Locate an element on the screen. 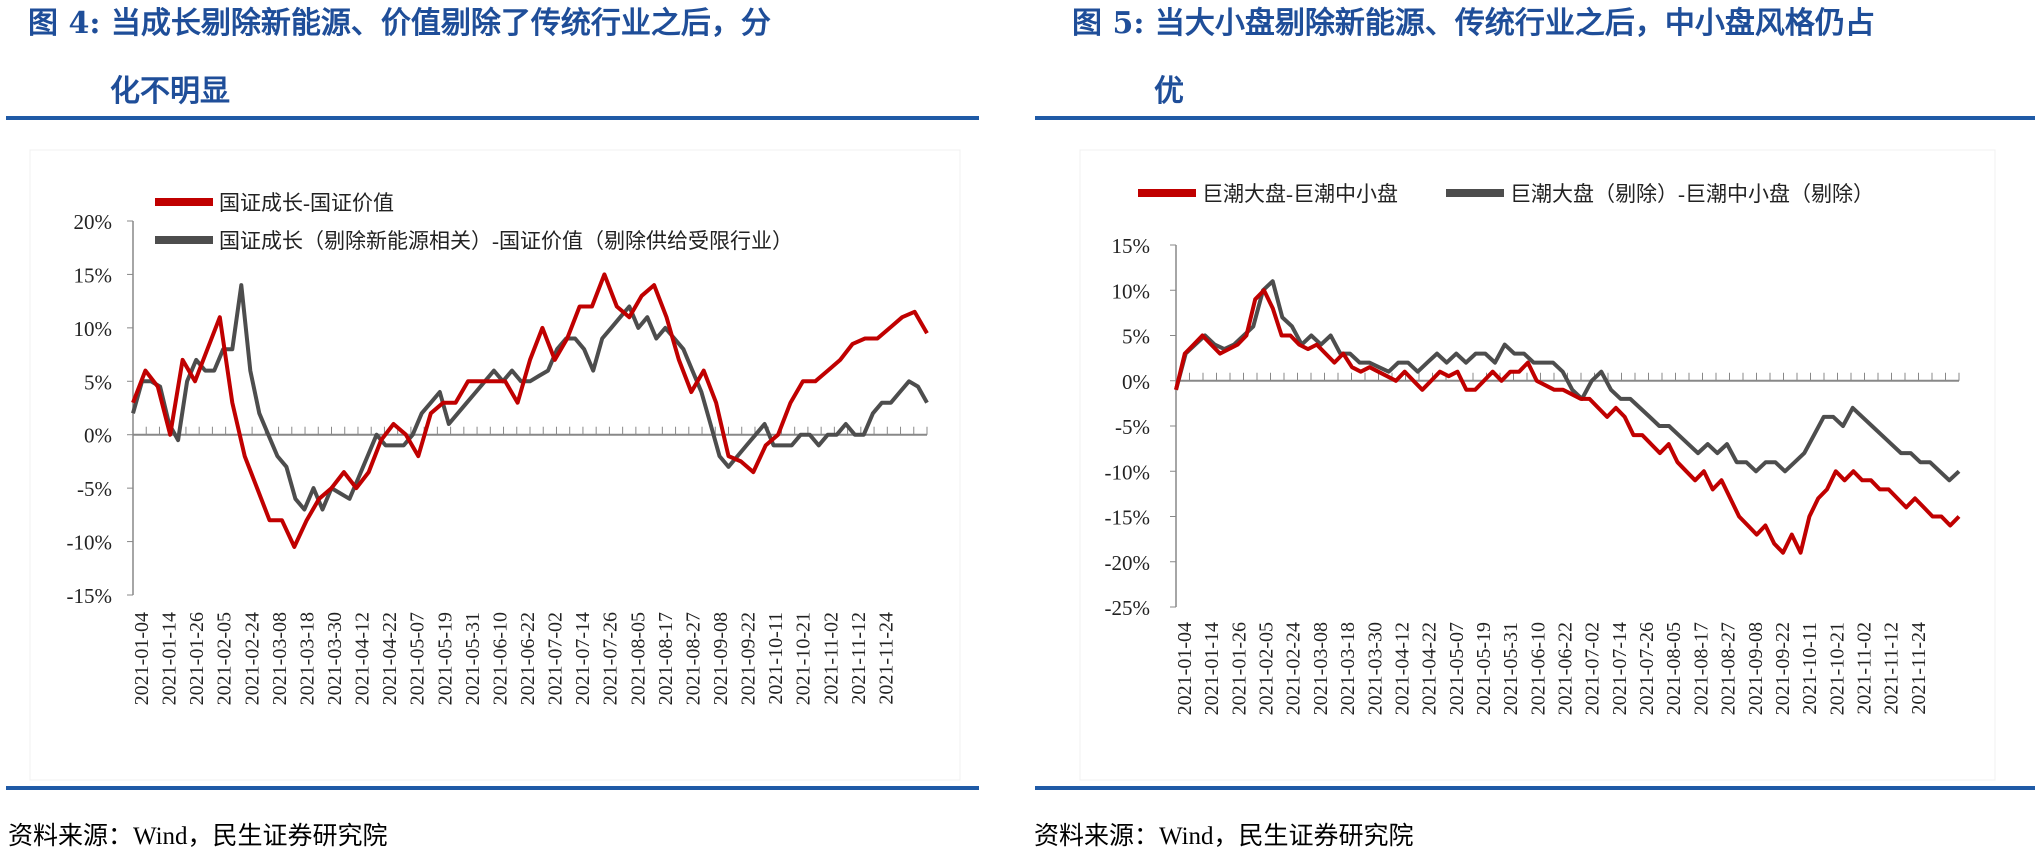 This screenshot has width=2041, height=862. figure5-title-line2: 优 is located at coordinates (1169, 91).